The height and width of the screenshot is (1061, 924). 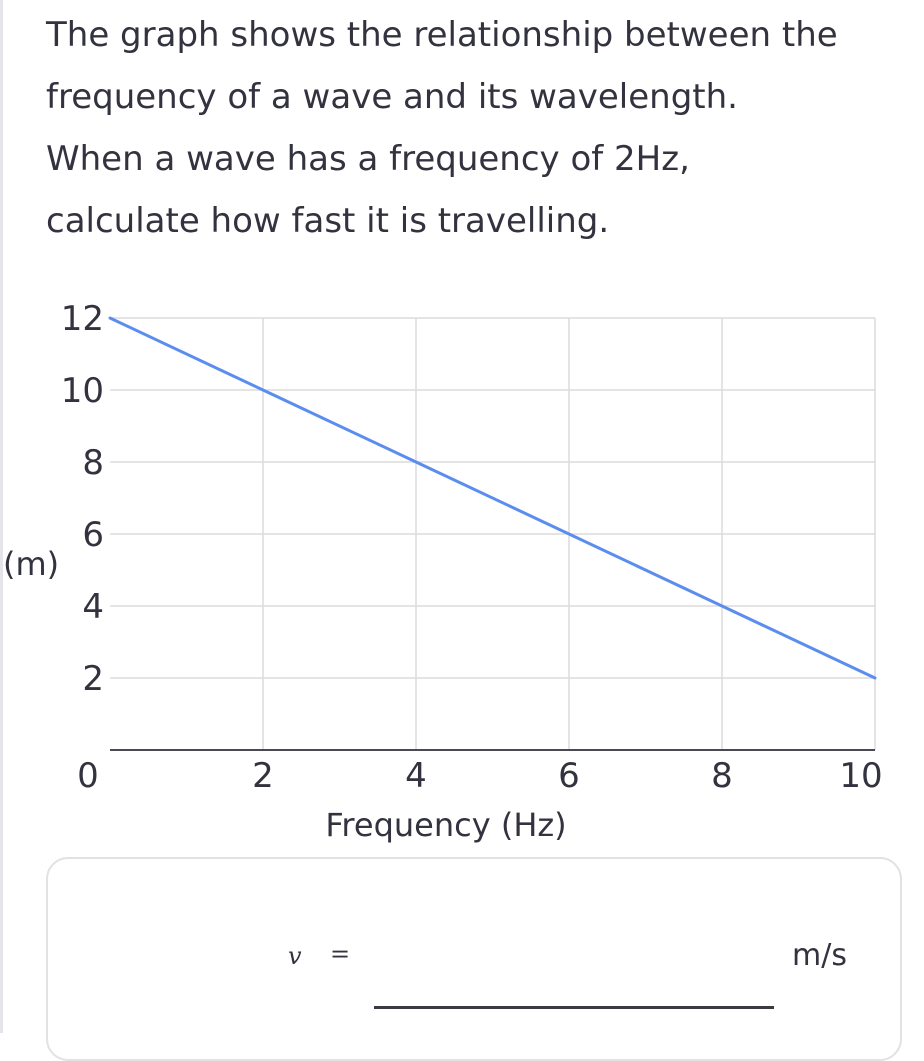 What do you see at coordinates (569, 776) in the screenshot?
I see `x-tick-label: 6` at bounding box center [569, 776].